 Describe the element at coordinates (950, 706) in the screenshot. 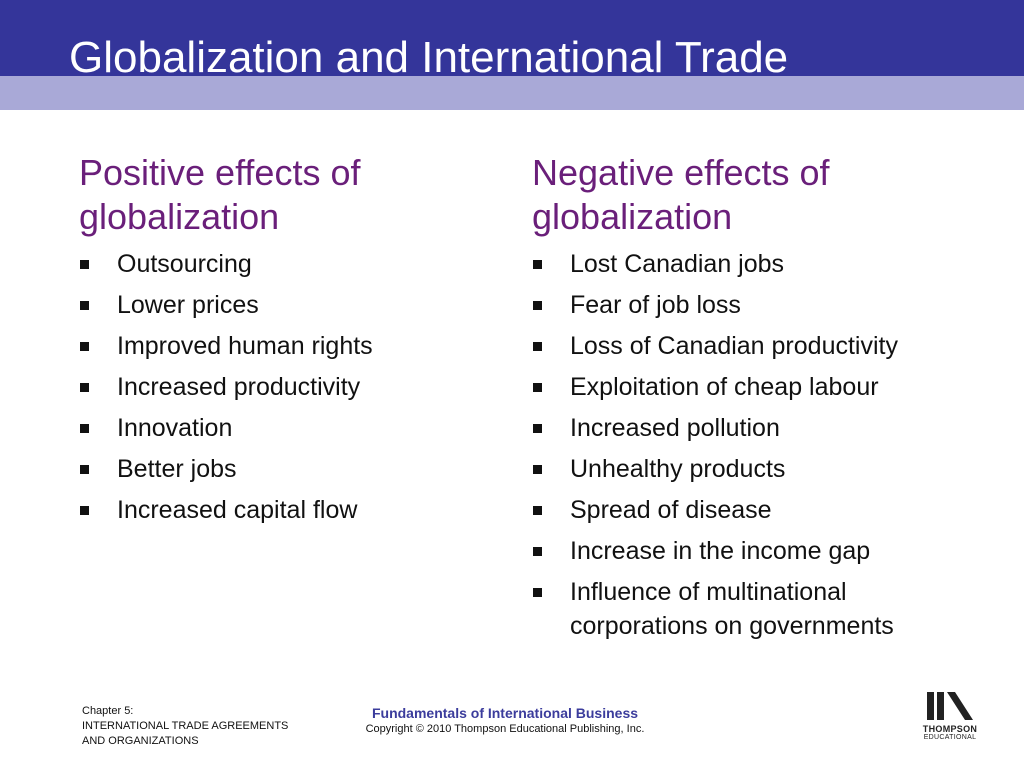

I see `publisher-logo-icon` at that location.